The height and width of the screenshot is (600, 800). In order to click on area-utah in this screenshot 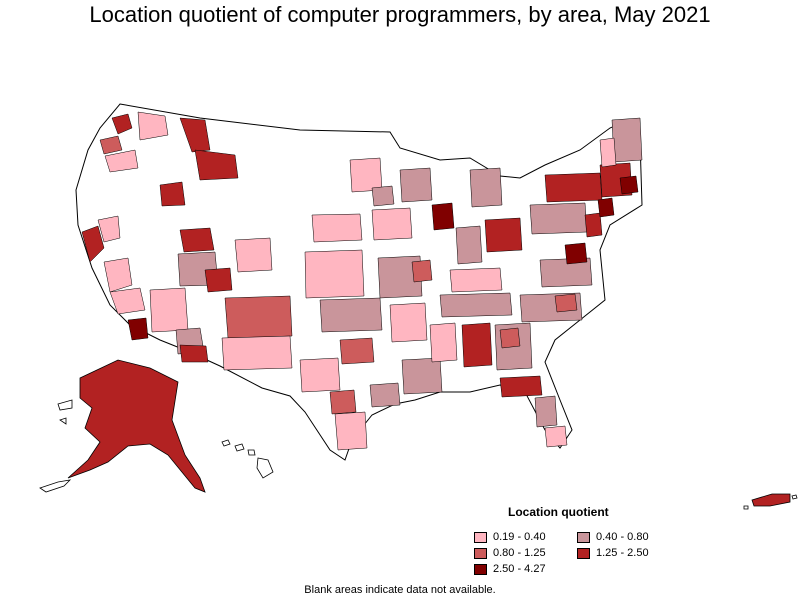, I will do `click(197, 240)`.